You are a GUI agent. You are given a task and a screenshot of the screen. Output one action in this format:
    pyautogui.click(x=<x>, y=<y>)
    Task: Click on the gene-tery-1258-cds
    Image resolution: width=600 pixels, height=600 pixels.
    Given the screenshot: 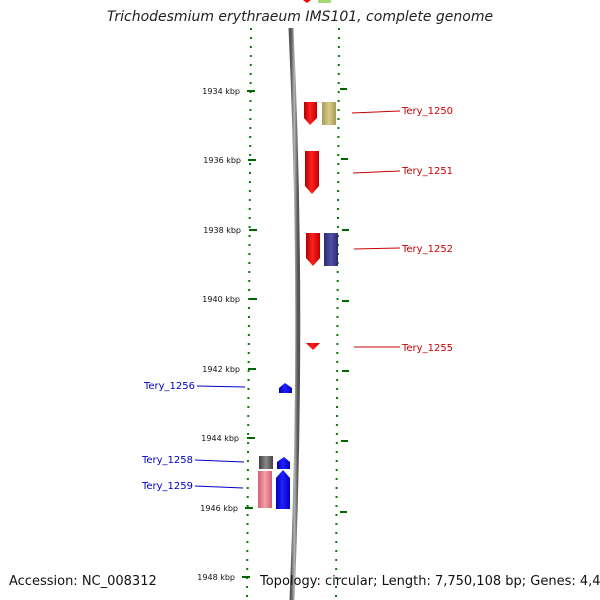 What is the action you would take?
    pyautogui.click(x=283, y=463)
    